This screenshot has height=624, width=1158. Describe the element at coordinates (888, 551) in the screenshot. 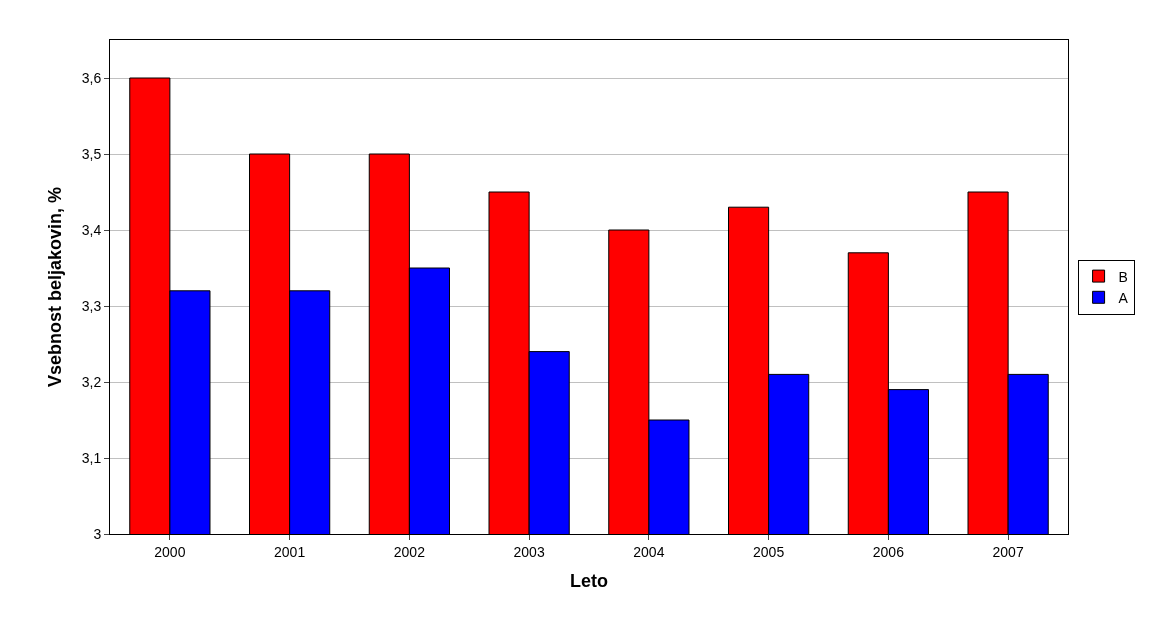

I see `x-tick-label: 2006` at that location.